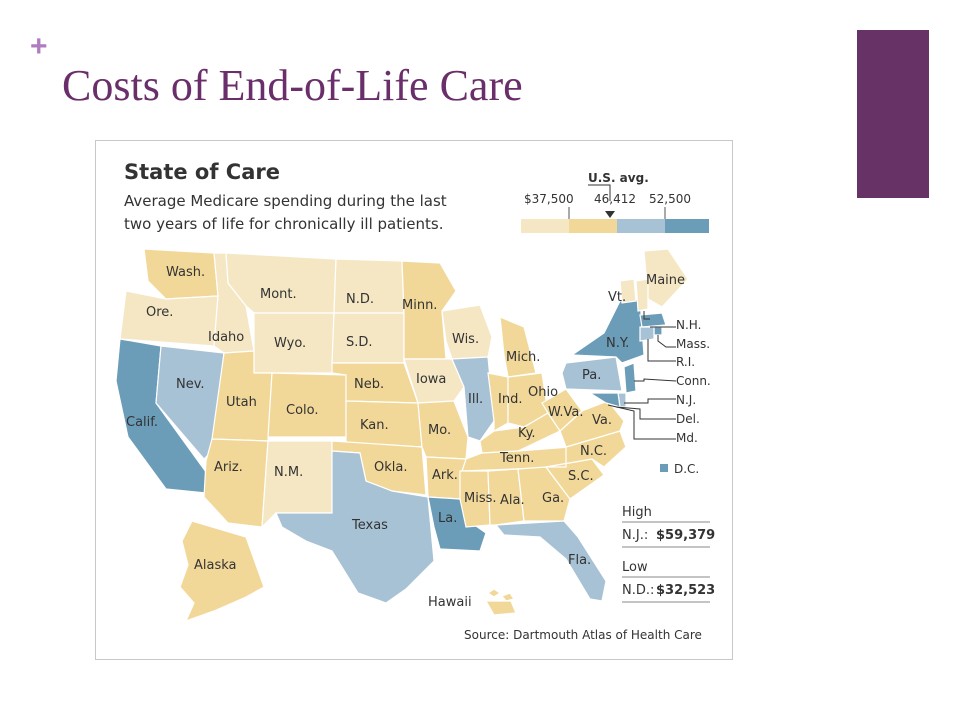 The image size is (960, 720). I want to click on label-nm: N.M., so click(288, 472).